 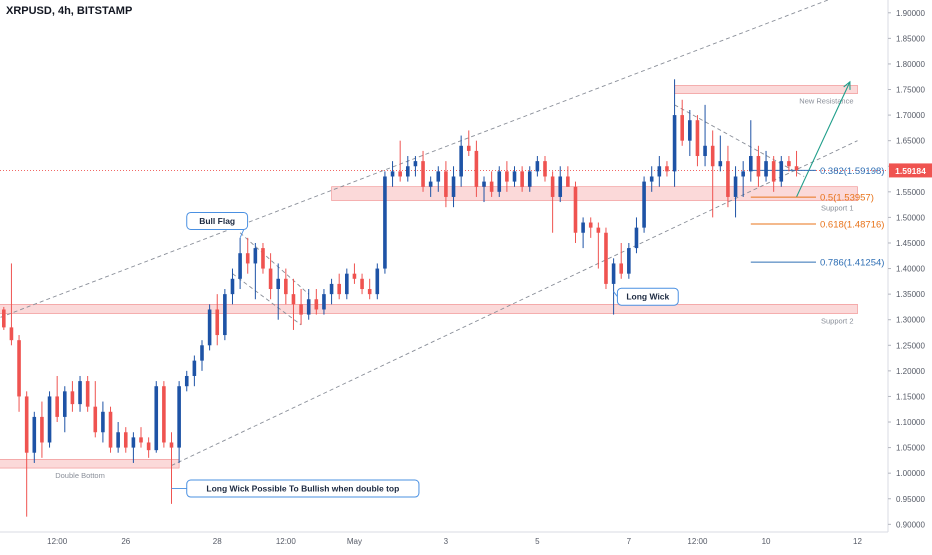 What do you see at coordinates (910, 243) in the screenshot?
I see `price-tick-label: 1.45000` at bounding box center [910, 243].